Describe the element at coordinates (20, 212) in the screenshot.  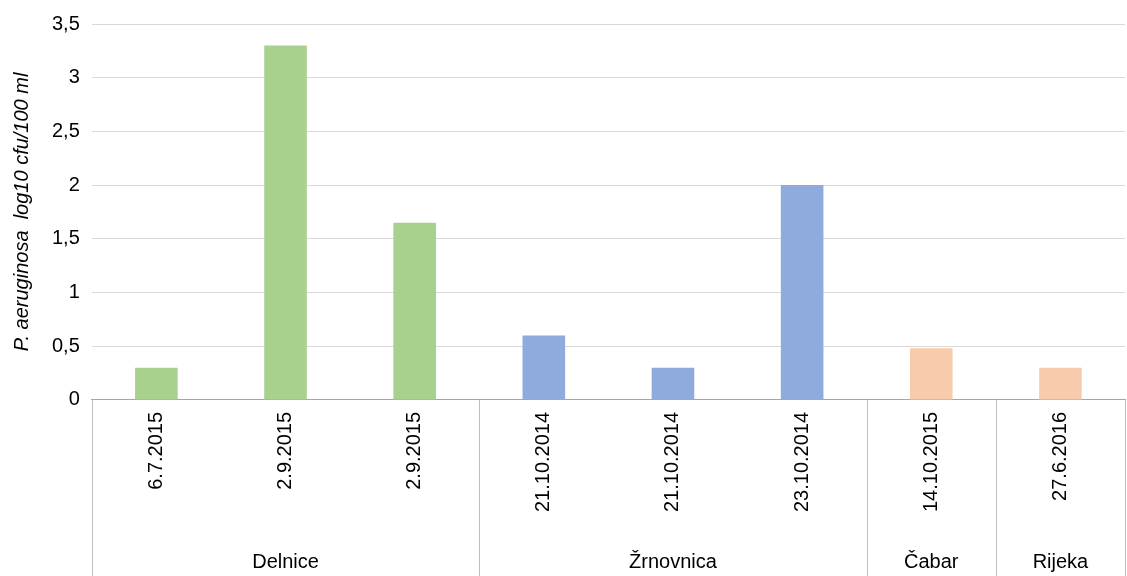
I see `y-axis-title: P. aeruginosa log10 cfu/100 ml` at that location.